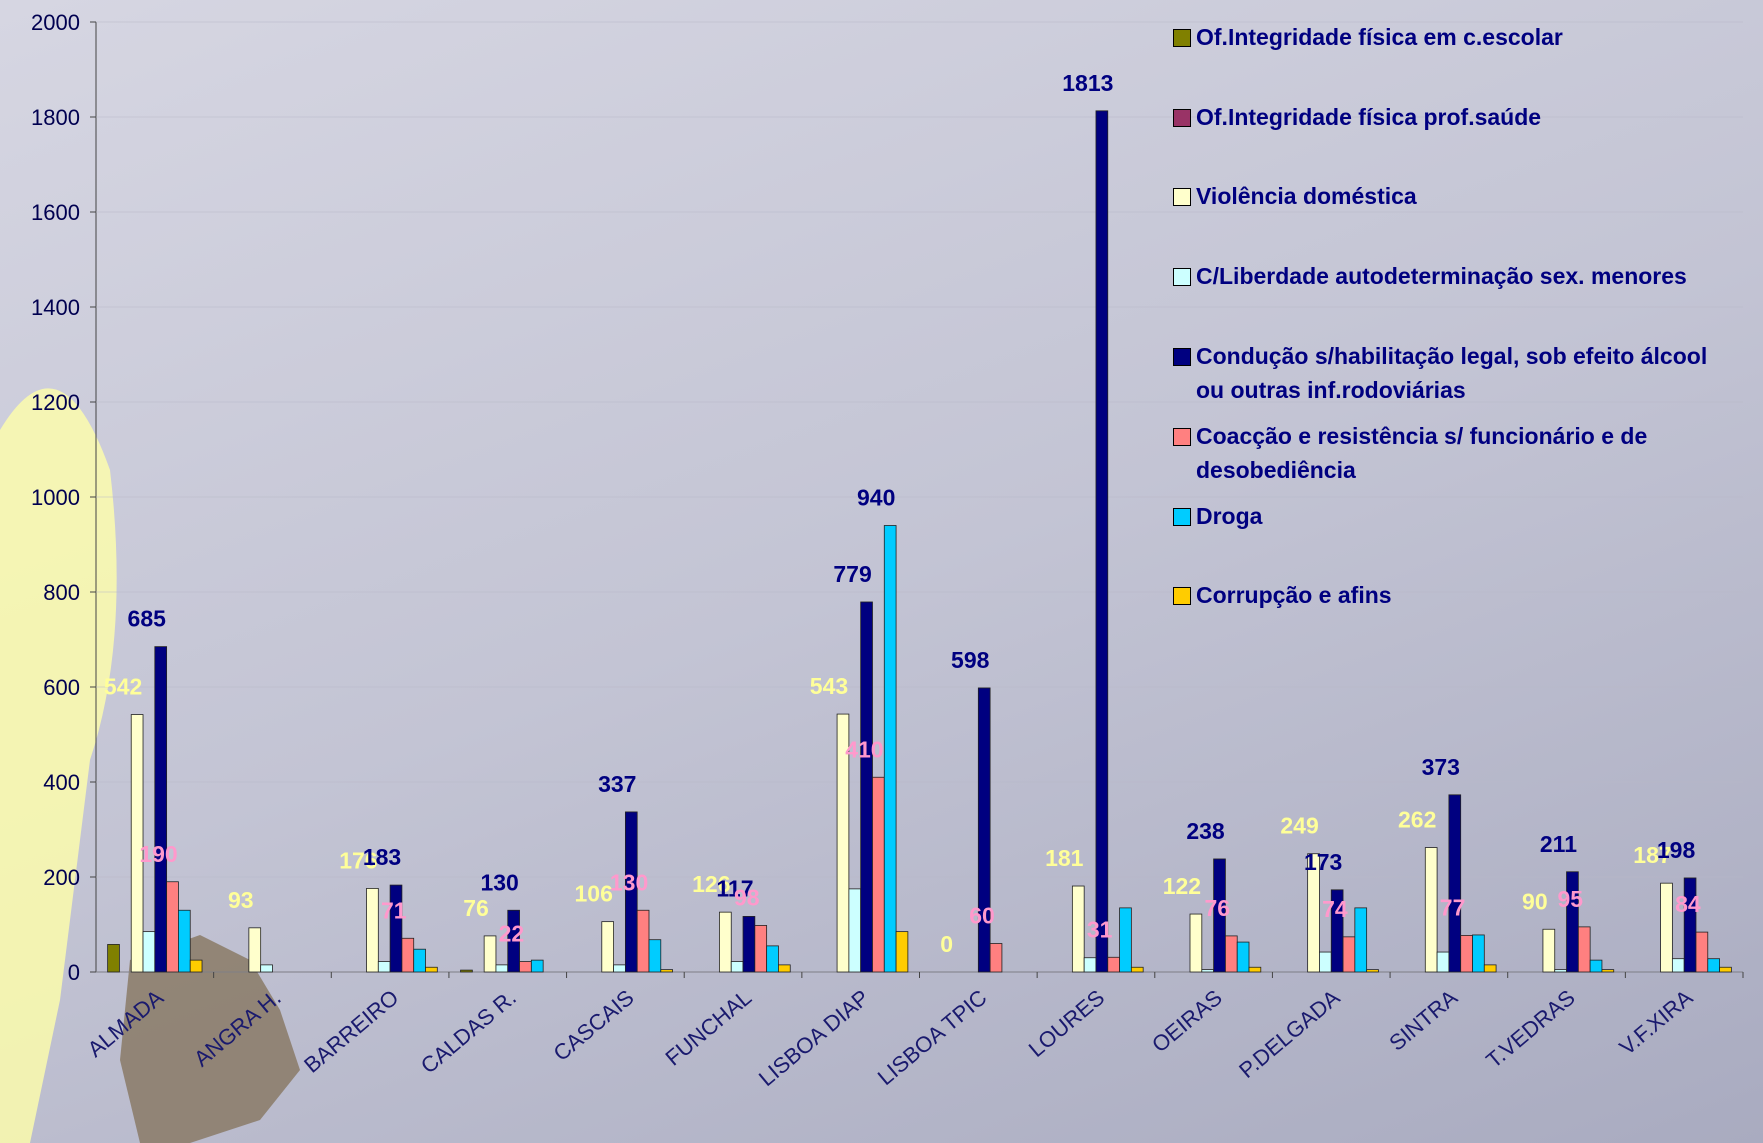 This screenshot has height=1143, width=1763. Describe the element at coordinates (123, 687) in the screenshot. I see `data-label: 542` at that location.